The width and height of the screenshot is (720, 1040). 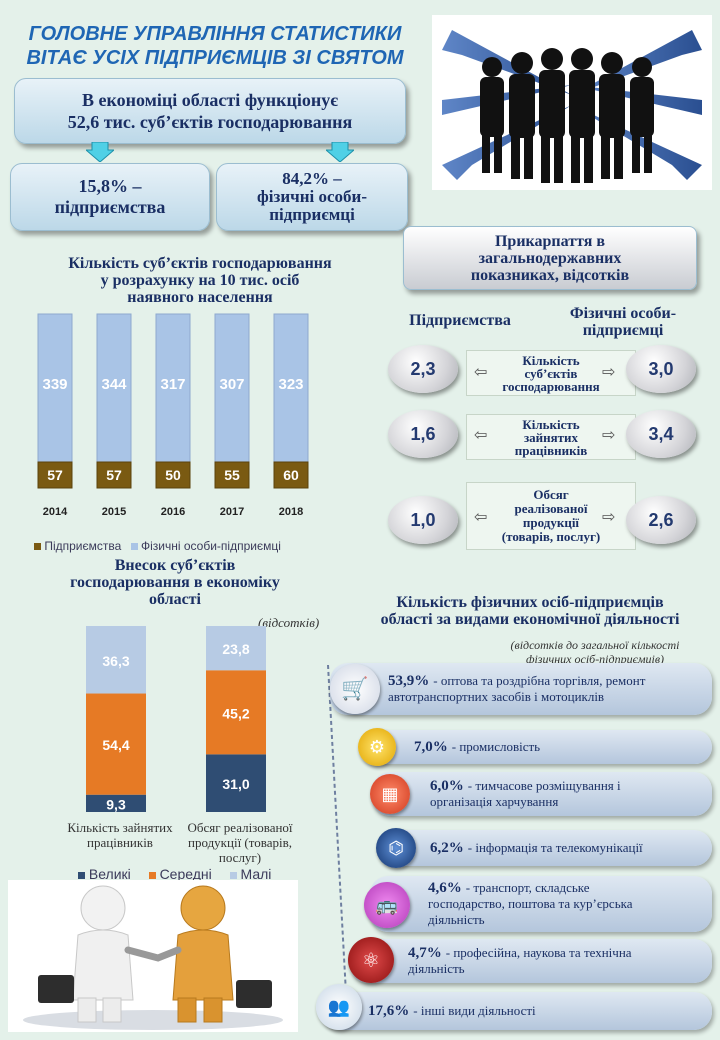 I want to click on enterprises-employees-value: 1,6, so click(x=423, y=434).